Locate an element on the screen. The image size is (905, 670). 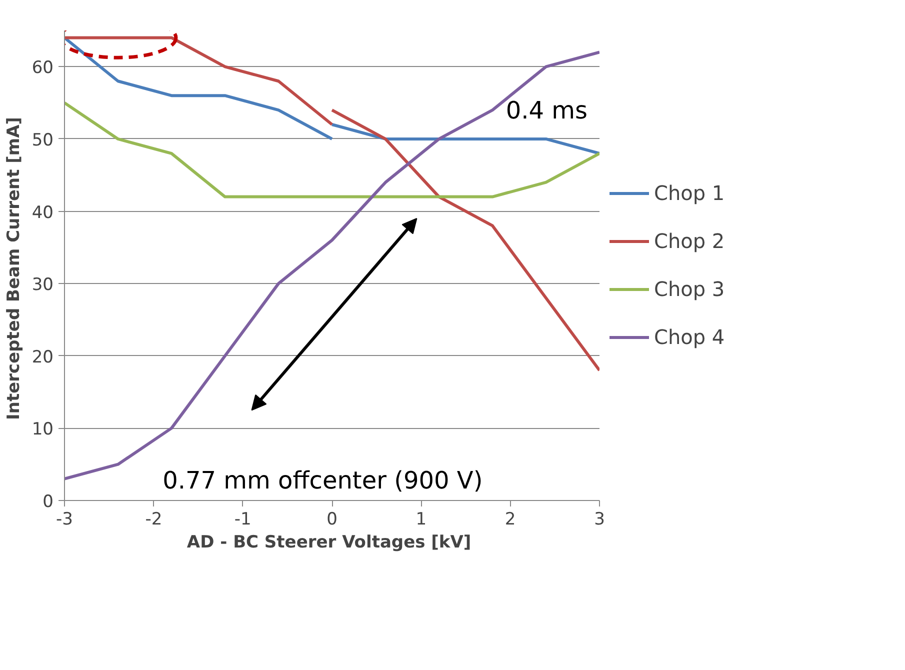
line-series is located at coordinates (332, 149).